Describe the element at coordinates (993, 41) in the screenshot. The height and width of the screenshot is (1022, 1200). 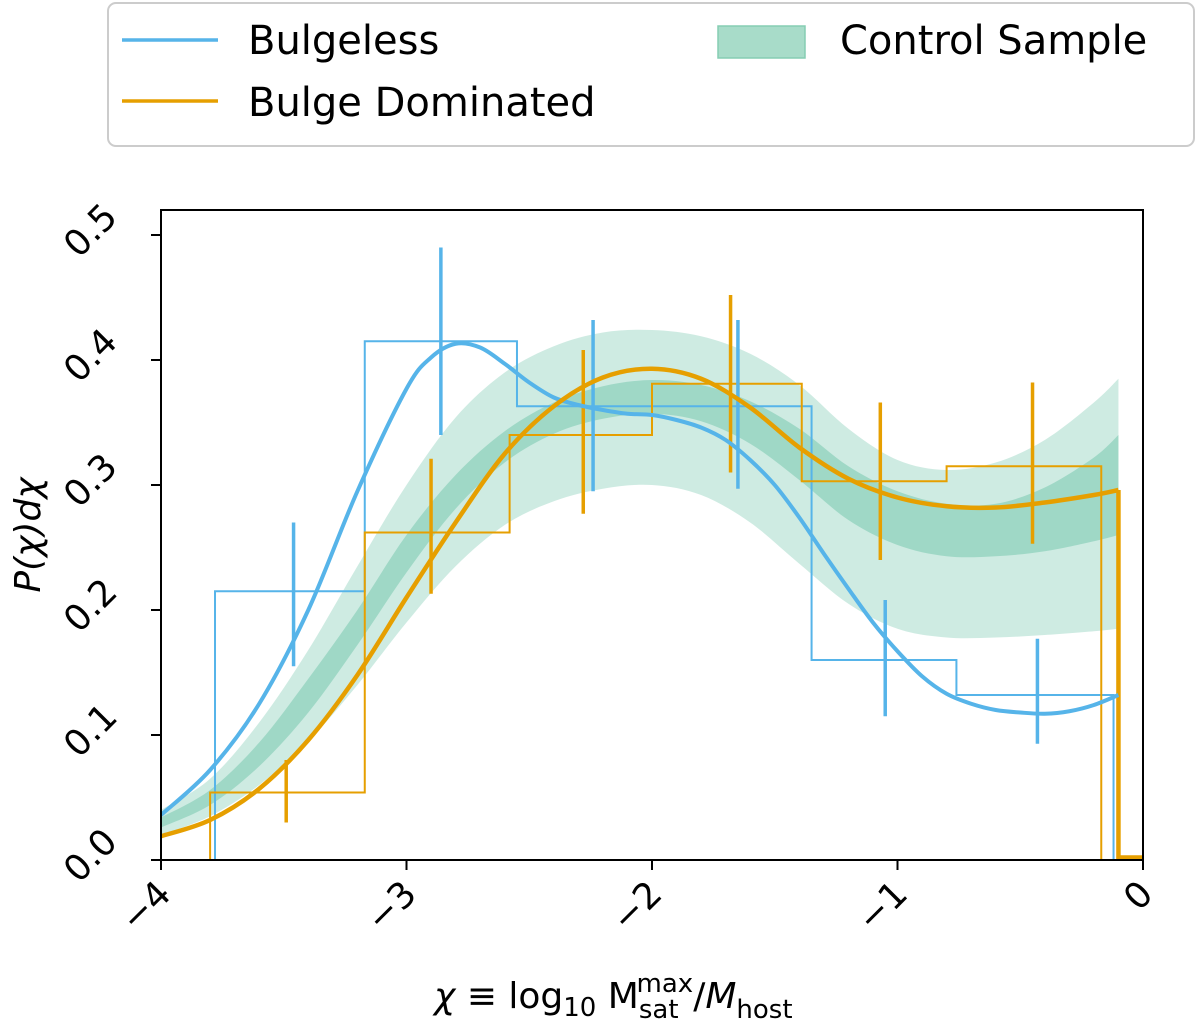
I see `legend-label-control-sample: Control Sample` at that location.